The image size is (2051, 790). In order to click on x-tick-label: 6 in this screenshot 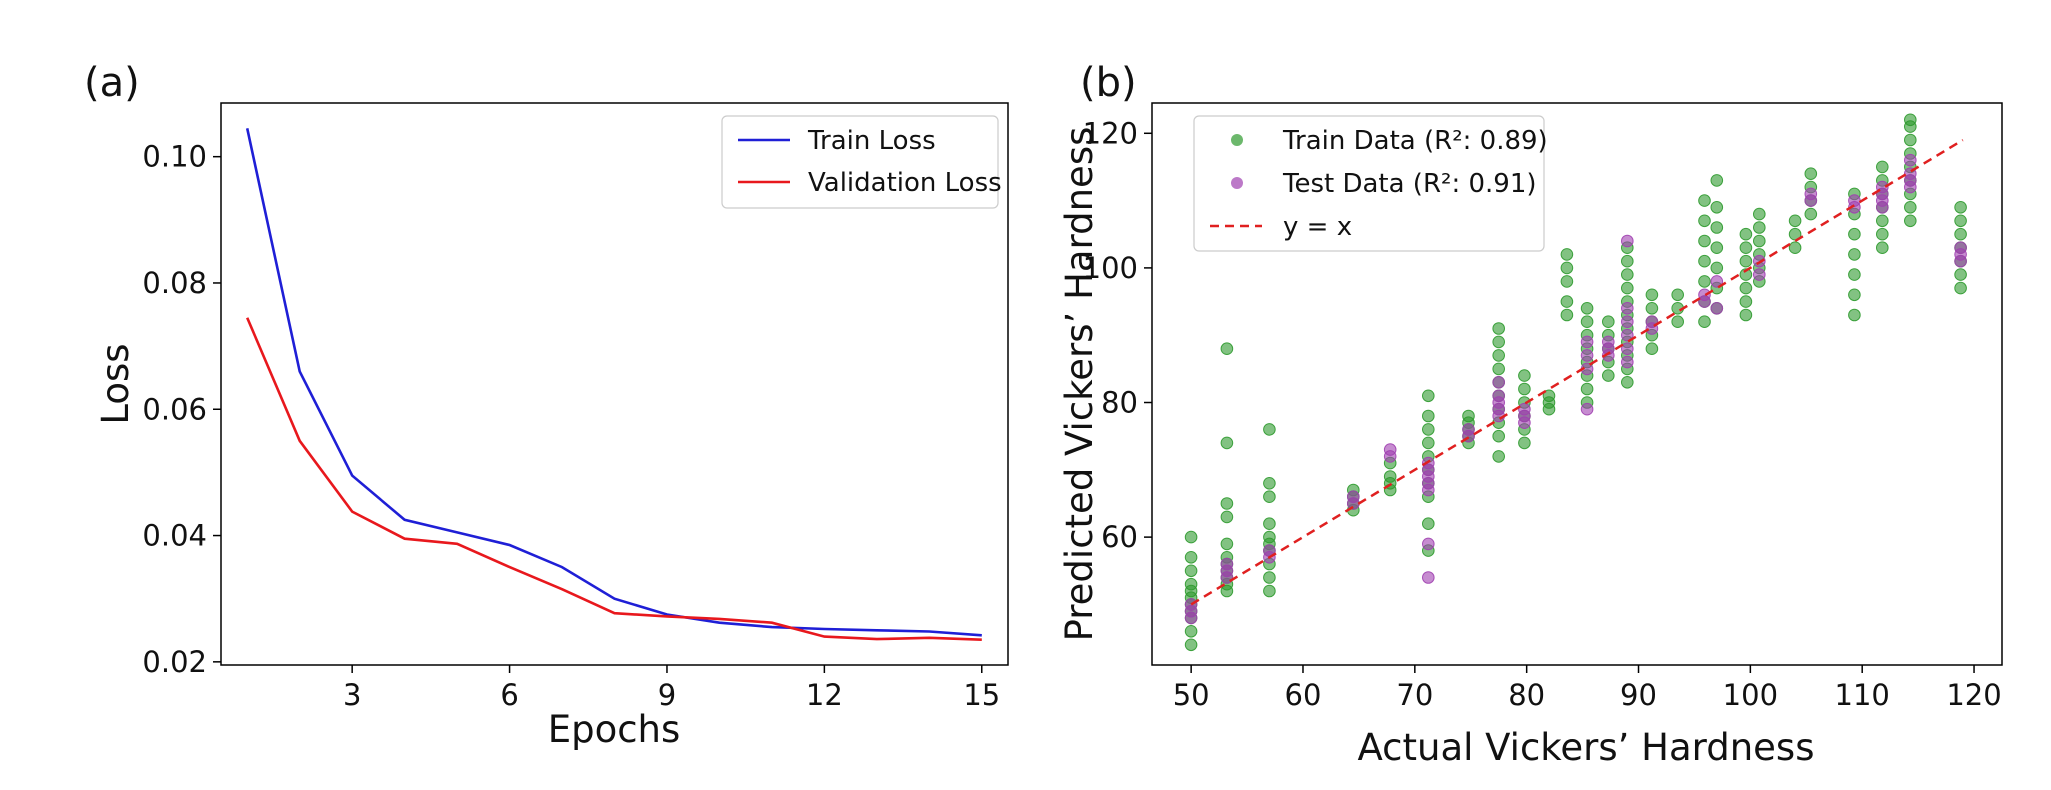, I will do `click(509, 695)`.